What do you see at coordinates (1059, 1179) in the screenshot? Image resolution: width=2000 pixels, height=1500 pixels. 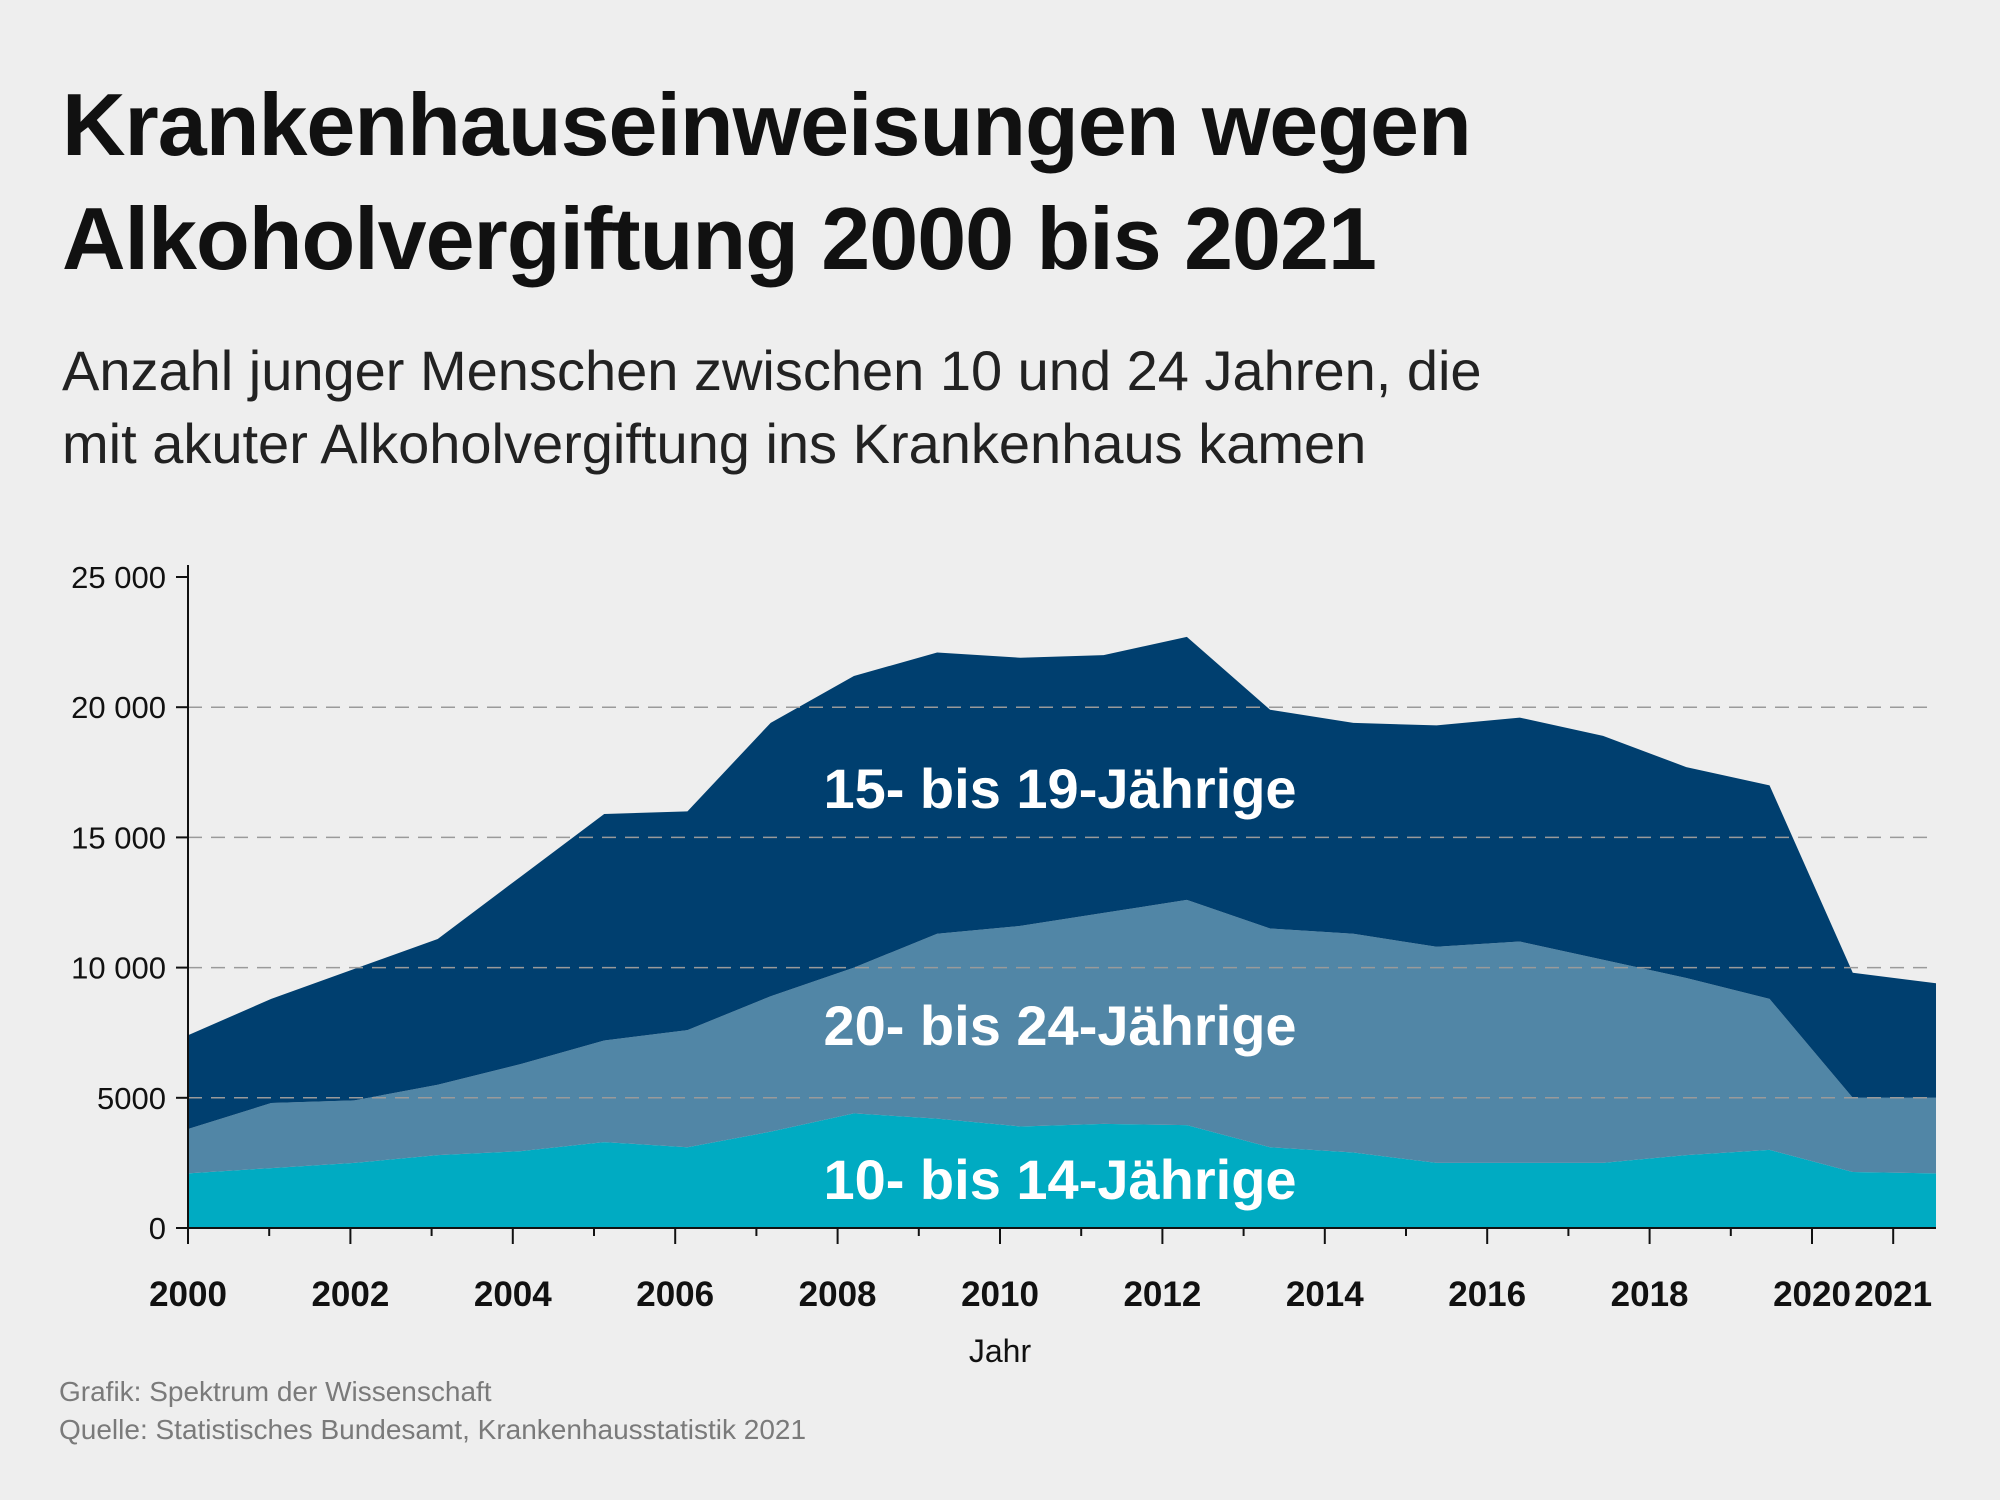 I see `series-label: 10- bis 14-Jährige` at bounding box center [1059, 1179].